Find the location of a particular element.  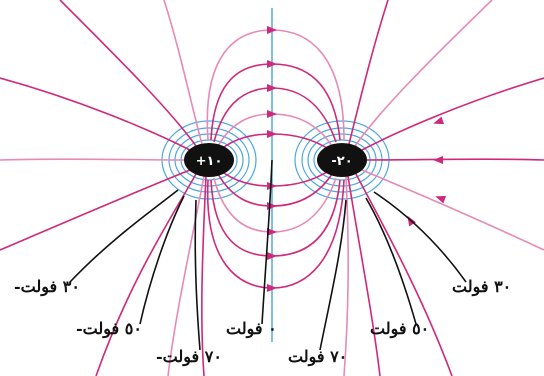

right-charge-label: -٢٠ is located at coordinates (341, 161).